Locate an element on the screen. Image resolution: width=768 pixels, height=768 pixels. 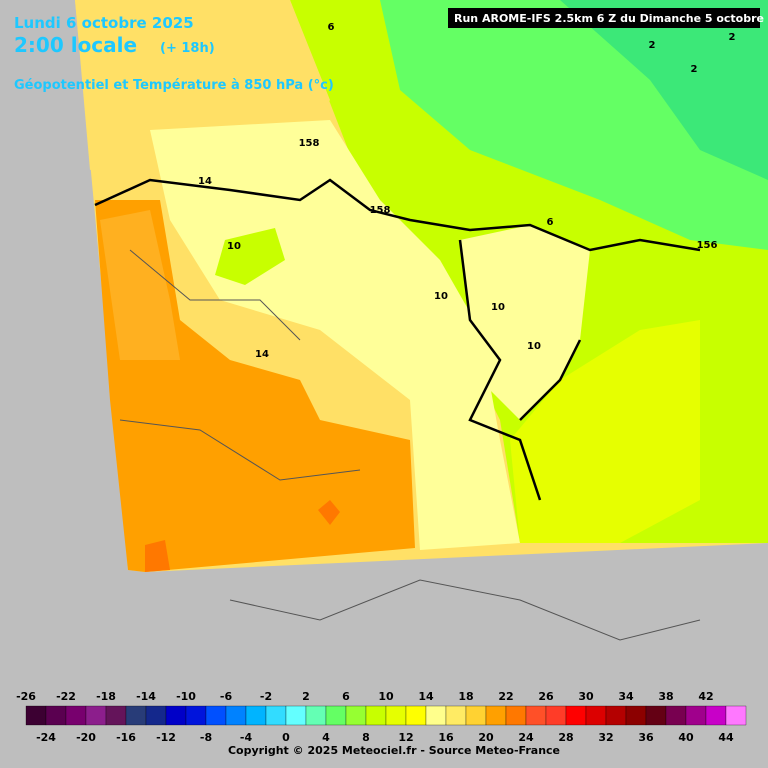
legend-label: 24 is located at coordinates (526, 737).